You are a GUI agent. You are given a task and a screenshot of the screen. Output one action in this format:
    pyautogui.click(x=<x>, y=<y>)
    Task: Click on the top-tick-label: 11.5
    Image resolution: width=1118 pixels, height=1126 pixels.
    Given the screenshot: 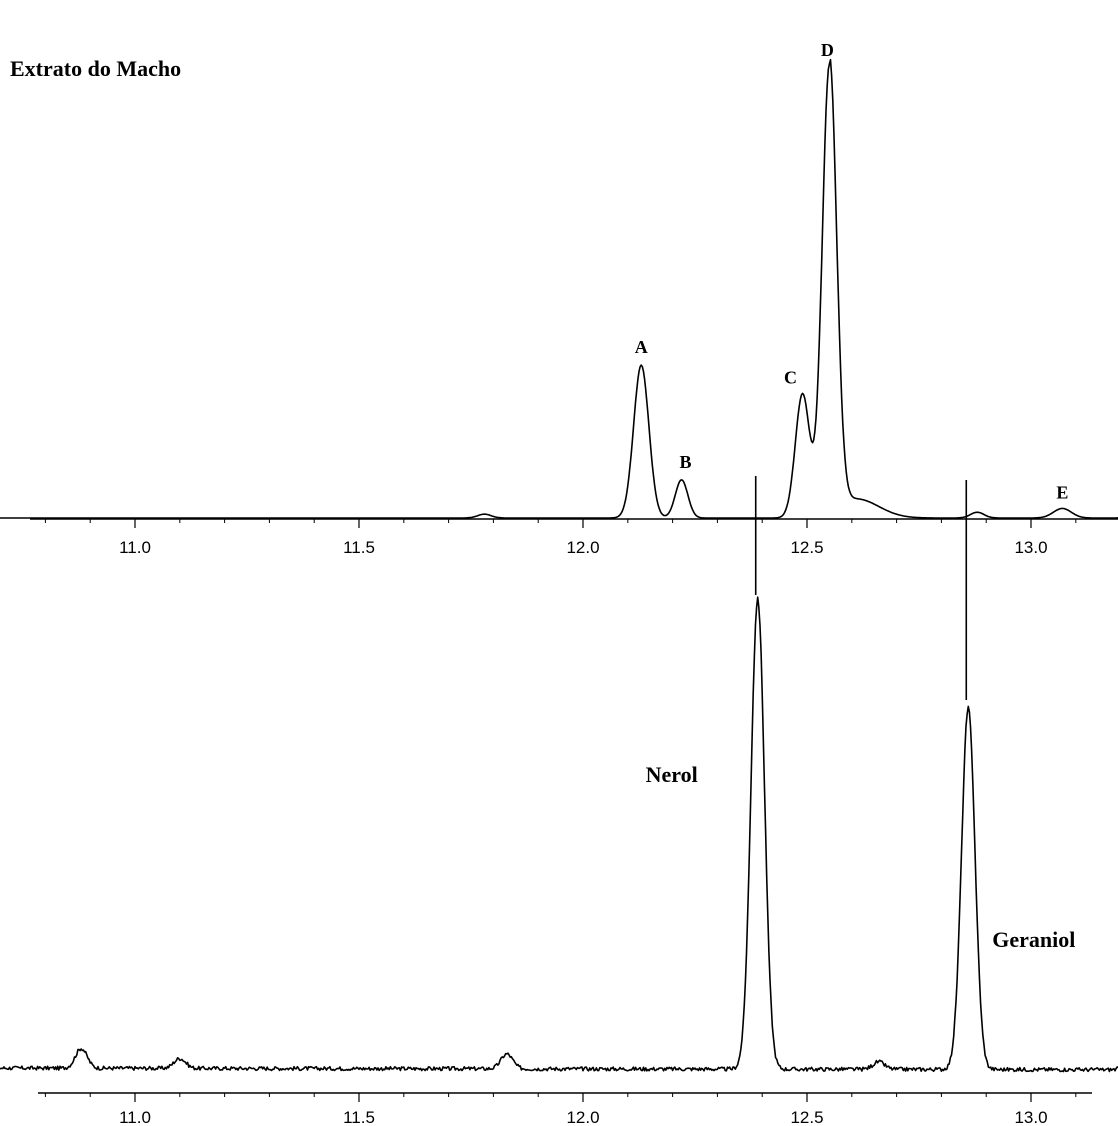 What is the action you would take?
    pyautogui.click(x=359, y=547)
    